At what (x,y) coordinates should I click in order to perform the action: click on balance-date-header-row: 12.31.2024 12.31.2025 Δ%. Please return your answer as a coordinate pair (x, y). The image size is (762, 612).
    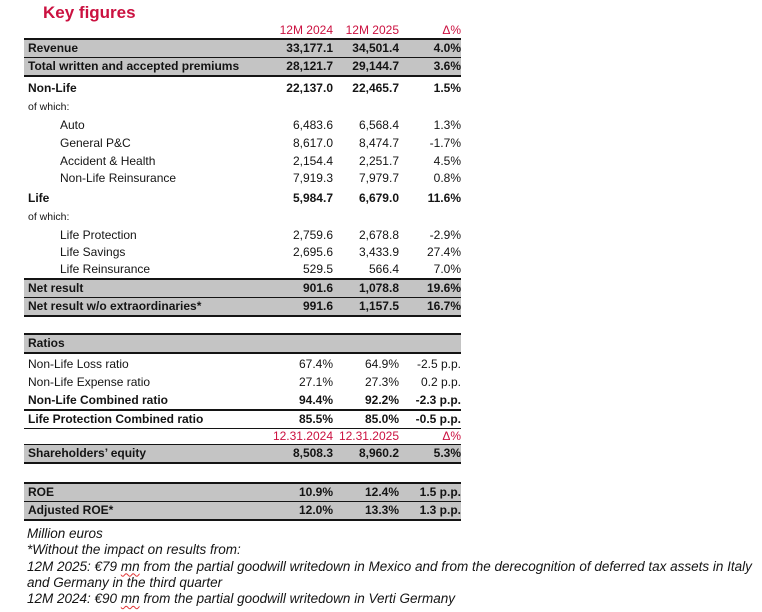
    Looking at the image, I should click on (242, 437).